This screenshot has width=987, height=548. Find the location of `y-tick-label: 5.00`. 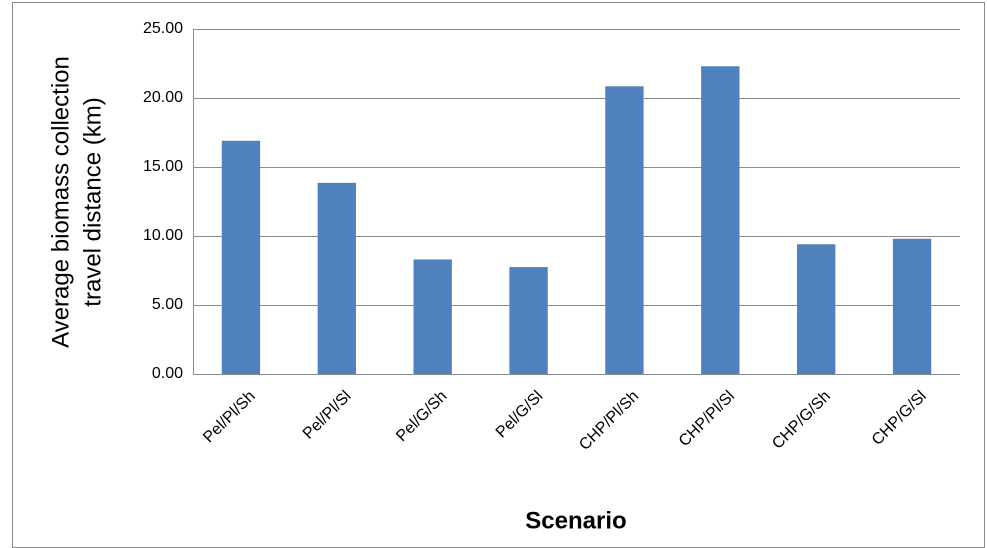

y-tick-label: 5.00 is located at coordinates (167, 304).